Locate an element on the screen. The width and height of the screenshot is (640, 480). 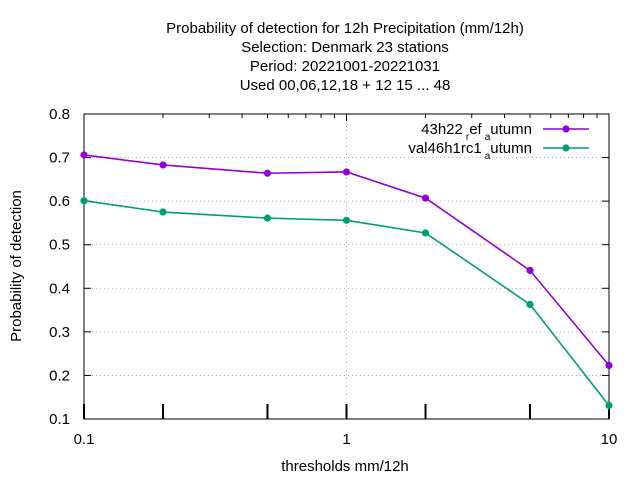
legend-label-part: r is located at coordinates (468, 137).